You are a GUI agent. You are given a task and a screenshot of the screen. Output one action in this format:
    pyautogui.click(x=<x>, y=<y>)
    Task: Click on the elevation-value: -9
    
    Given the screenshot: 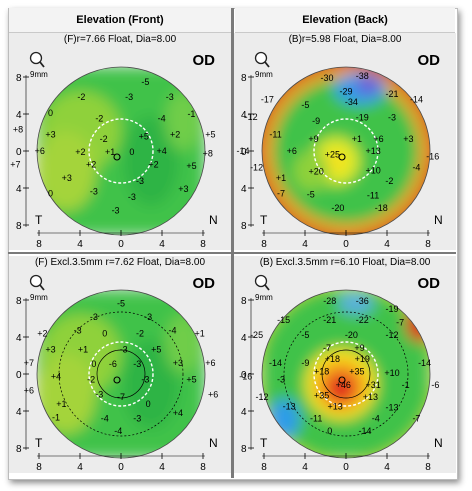 What is the action you would take?
    pyautogui.click(x=316, y=121)
    